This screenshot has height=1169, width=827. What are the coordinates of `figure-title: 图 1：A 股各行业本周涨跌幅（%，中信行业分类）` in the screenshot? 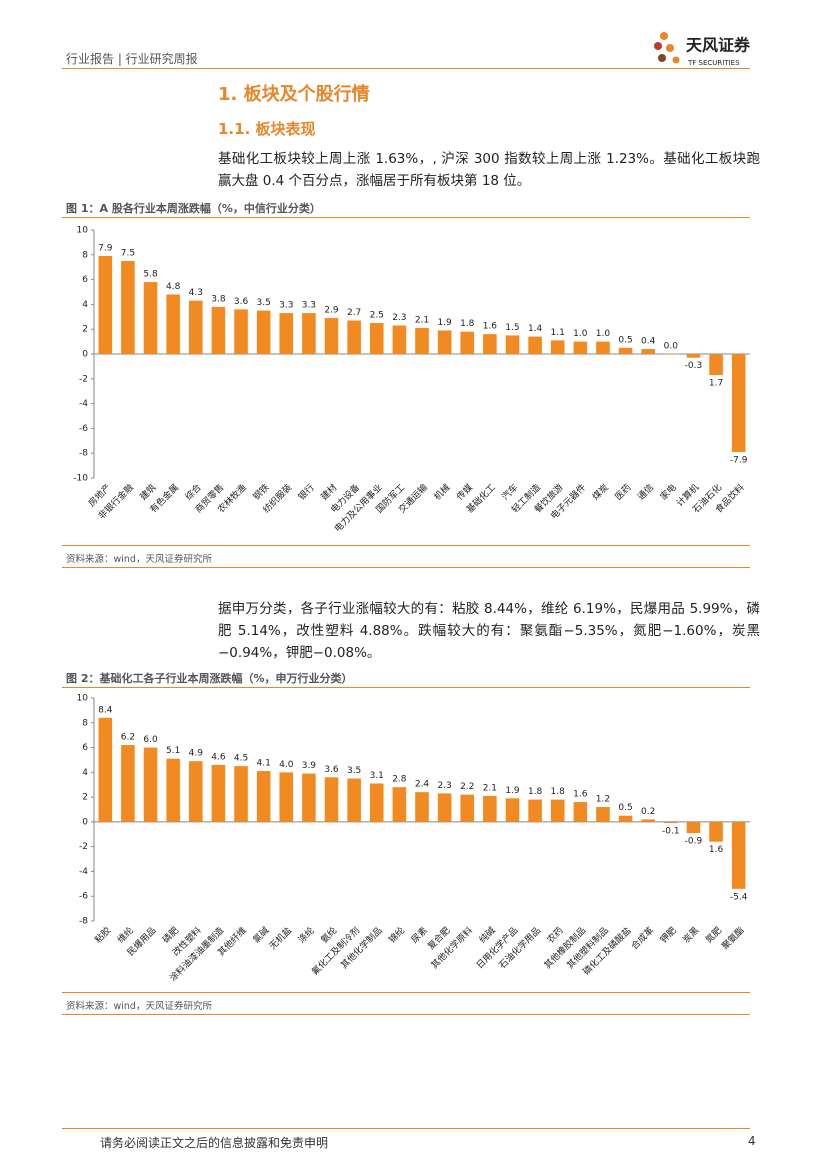 It's located at (193, 208).